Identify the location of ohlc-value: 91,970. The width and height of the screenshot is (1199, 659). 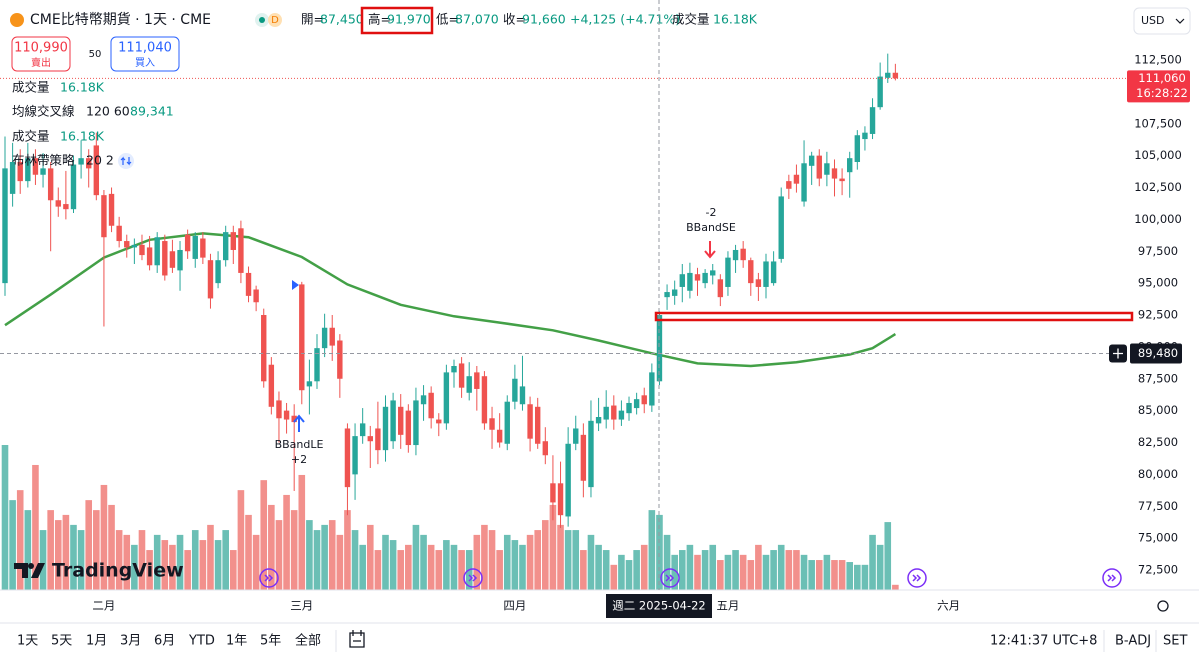
(409, 19).